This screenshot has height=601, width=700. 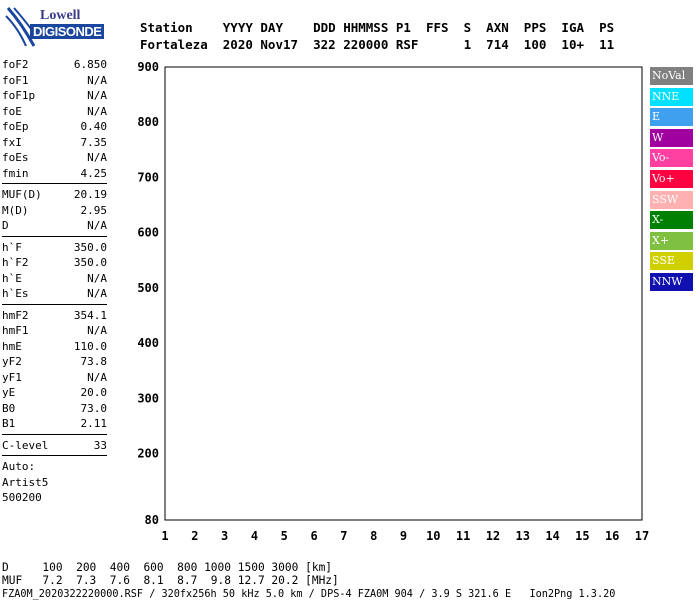 What do you see at coordinates (54, 378) in the screenshot?
I see `param-row: yF1 N/A` at bounding box center [54, 378].